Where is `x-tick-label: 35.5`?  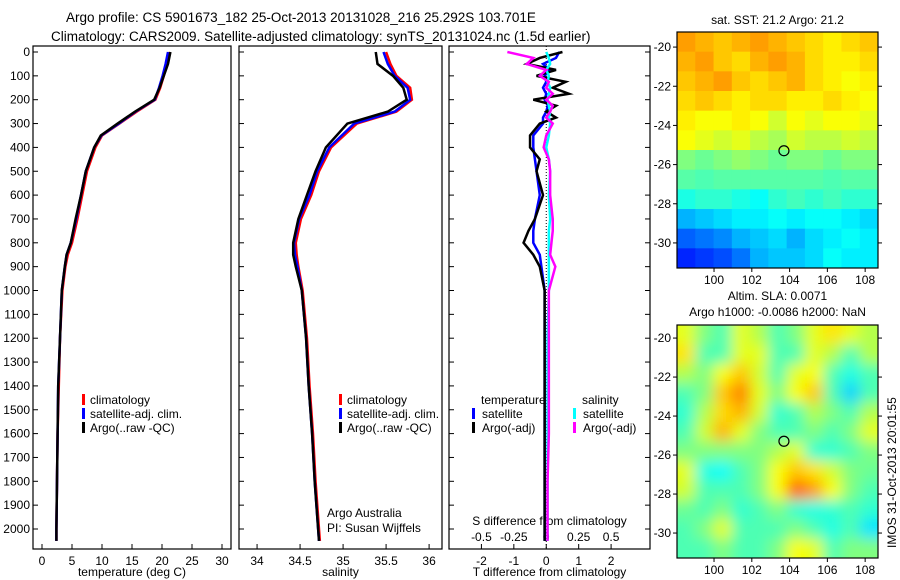 x-tick-label: 35.5 is located at coordinates (386, 561).